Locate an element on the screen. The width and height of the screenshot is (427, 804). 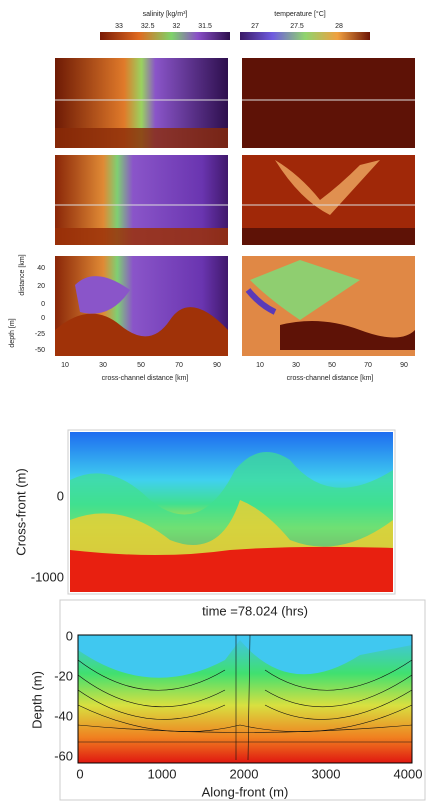
y-tick-label: -50 is located at coordinates (40, 350).